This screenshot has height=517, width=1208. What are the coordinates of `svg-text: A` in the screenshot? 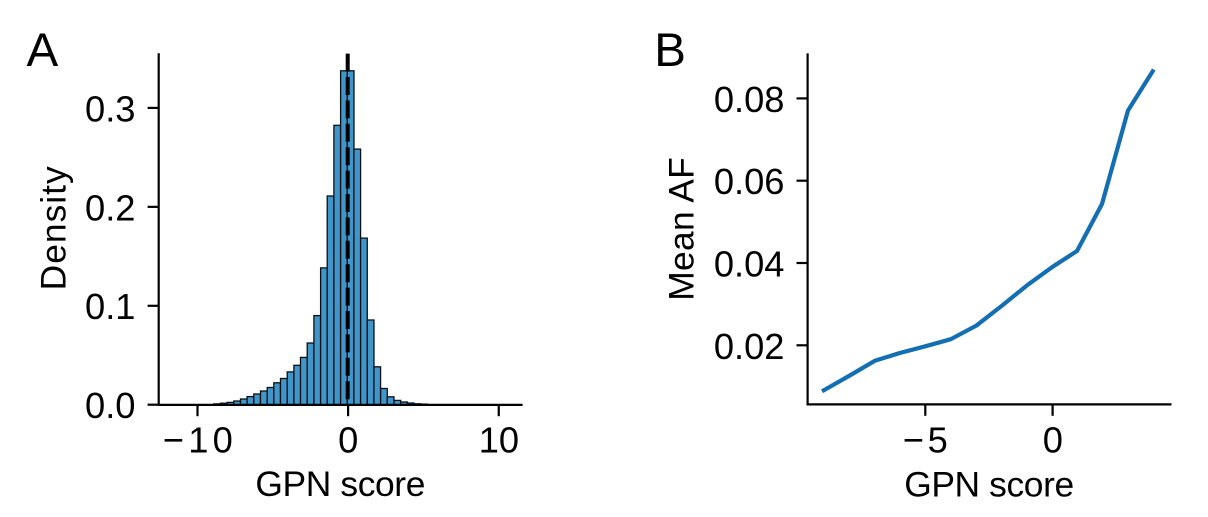 It's located at (43, 50).